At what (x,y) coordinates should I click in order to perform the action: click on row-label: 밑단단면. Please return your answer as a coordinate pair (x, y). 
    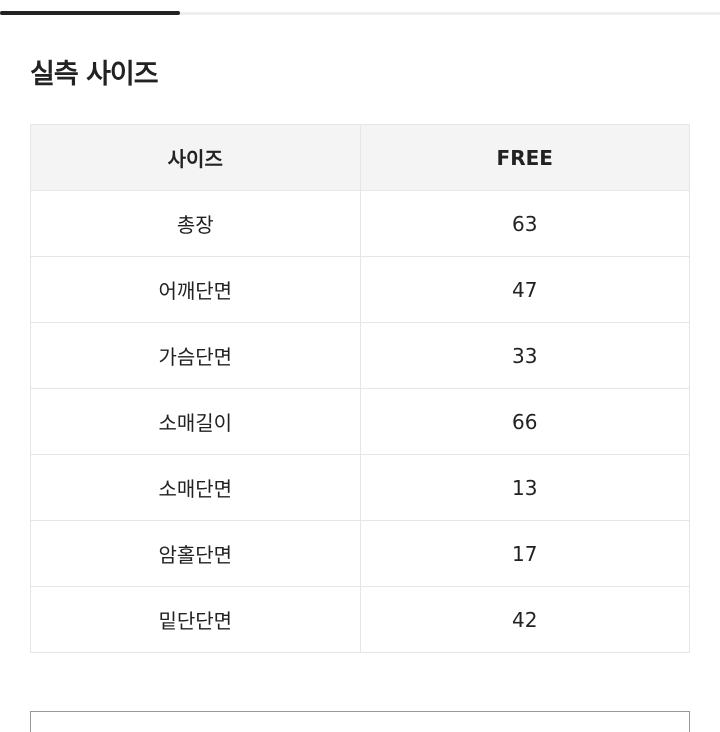
    Looking at the image, I should click on (195, 619).